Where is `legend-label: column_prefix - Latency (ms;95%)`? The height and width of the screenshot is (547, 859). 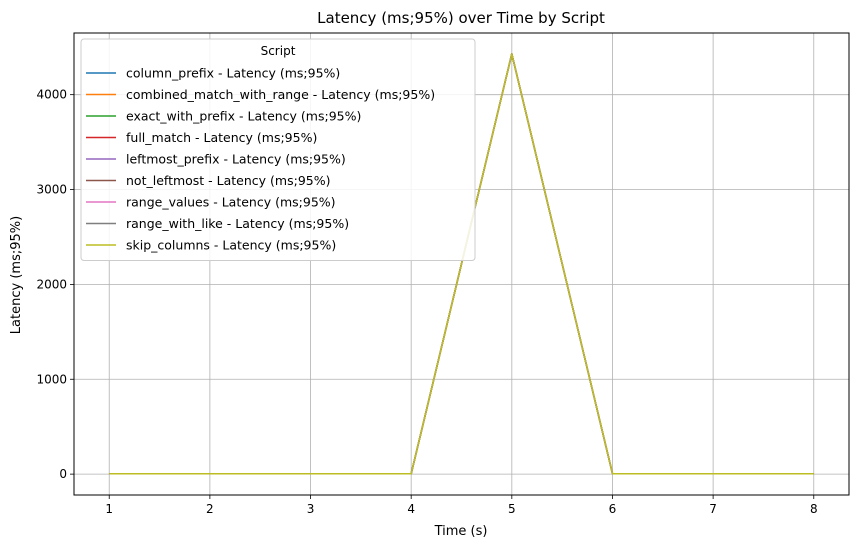 legend-label: column_prefix - Latency (ms;95%) is located at coordinates (233, 73).